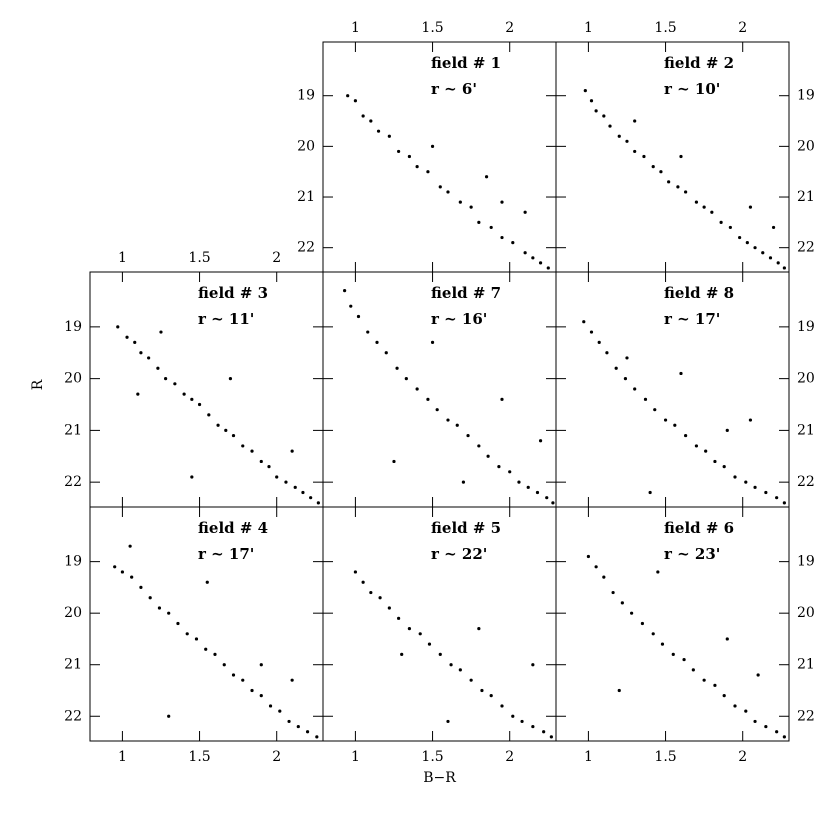  What do you see at coordinates (806, 482) in the screenshot?
I see `y-tick-label: 22` at bounding box center [806, 482].